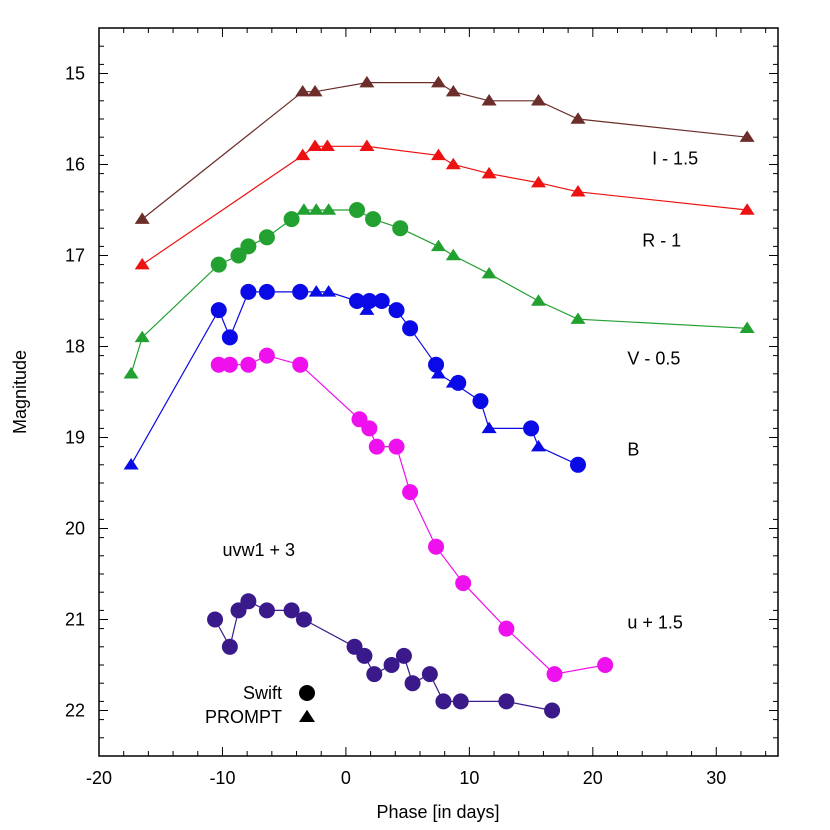 This screenshot has width=830, height=830. Describe the element at coordinates (655, 623) in the screenshot. I see `band-label: u + 1.5` at that location.